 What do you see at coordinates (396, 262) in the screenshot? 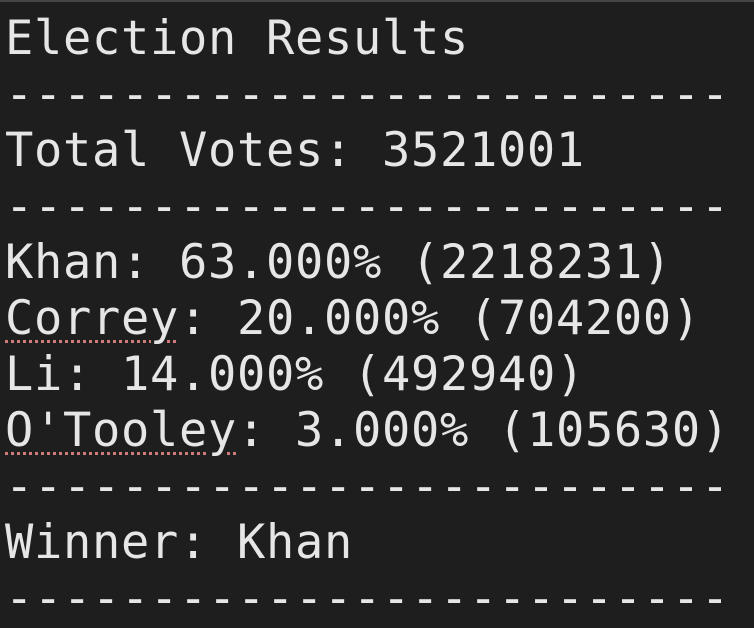
I see `candidate-result: : 63.000% (2218231)` at bounding box center [396, 262].